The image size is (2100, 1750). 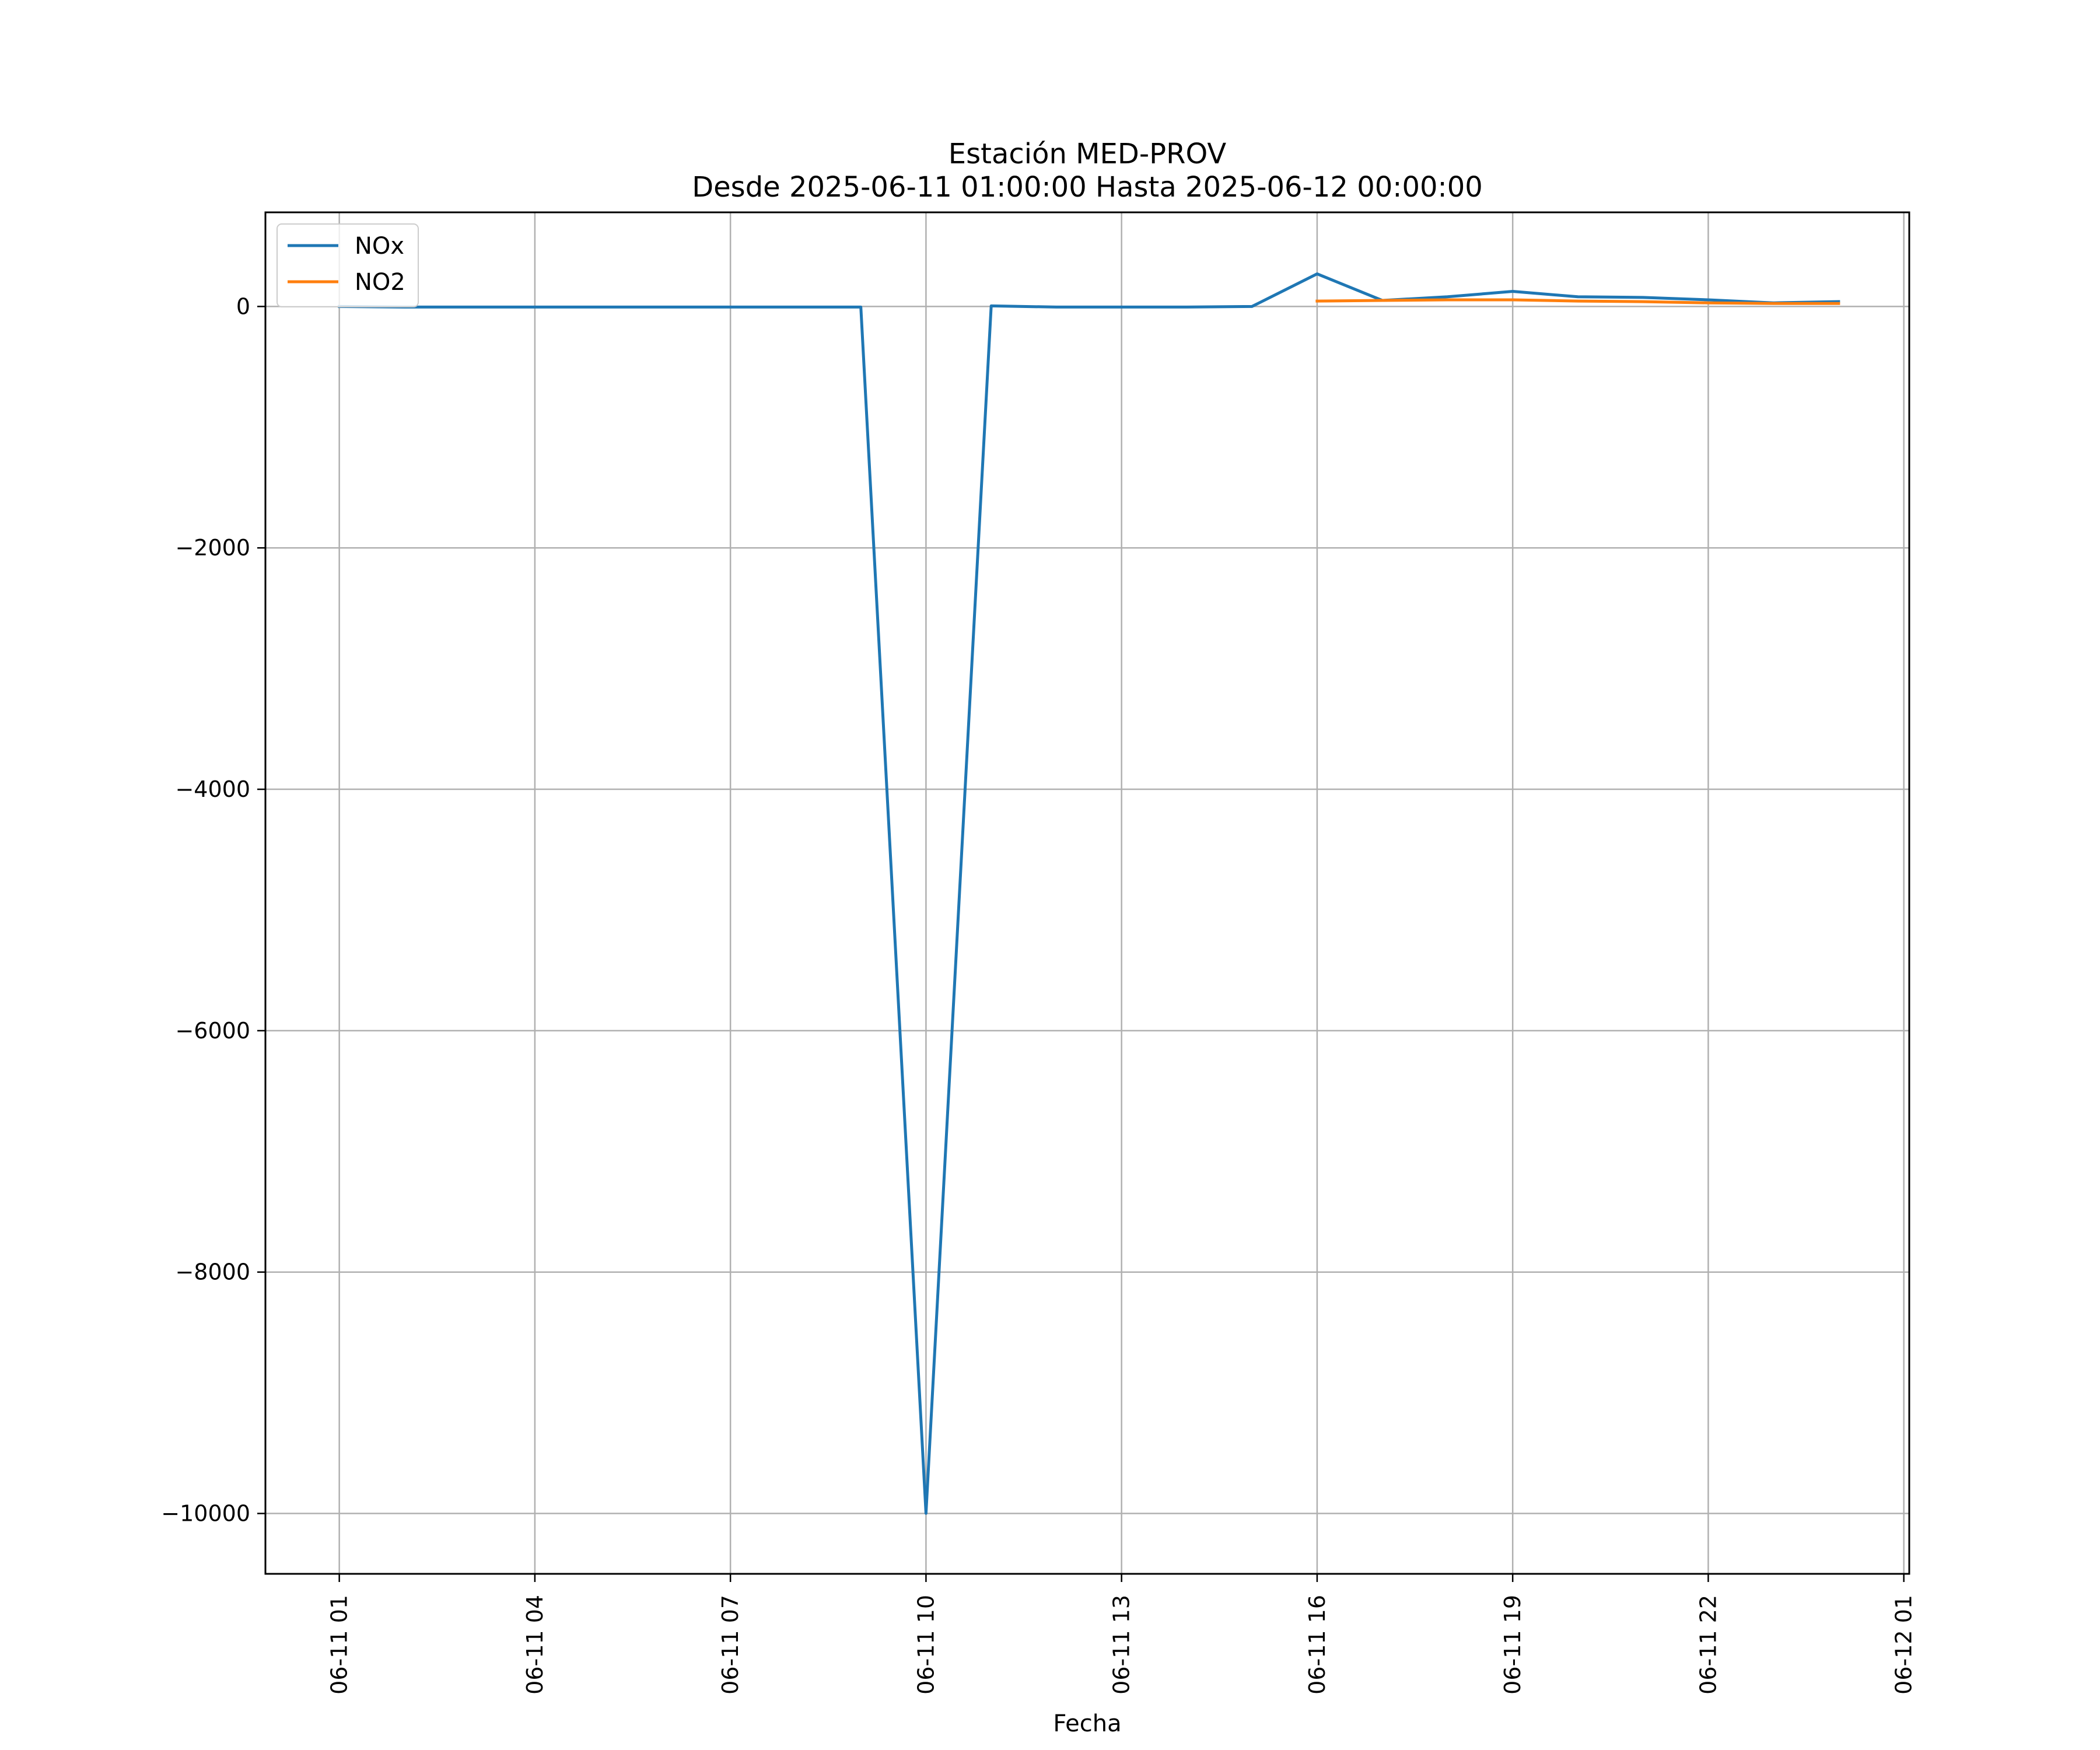 I want to click on y-axis-ticks: 0 −2000 −4000 −6000 −8000 −10000, so click(x=213, y=910).